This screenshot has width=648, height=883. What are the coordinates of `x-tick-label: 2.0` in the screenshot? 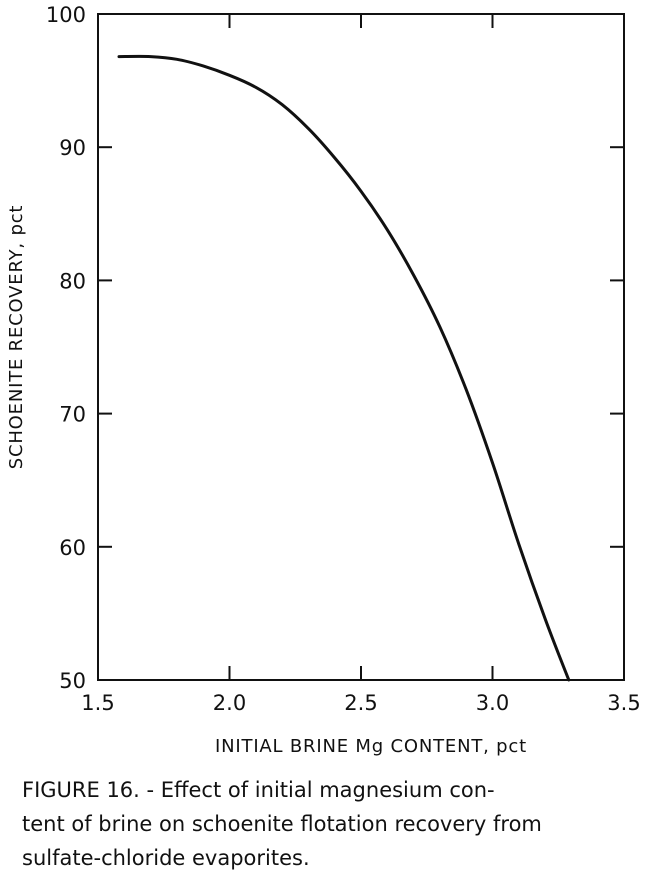 It's located at (229, 703).